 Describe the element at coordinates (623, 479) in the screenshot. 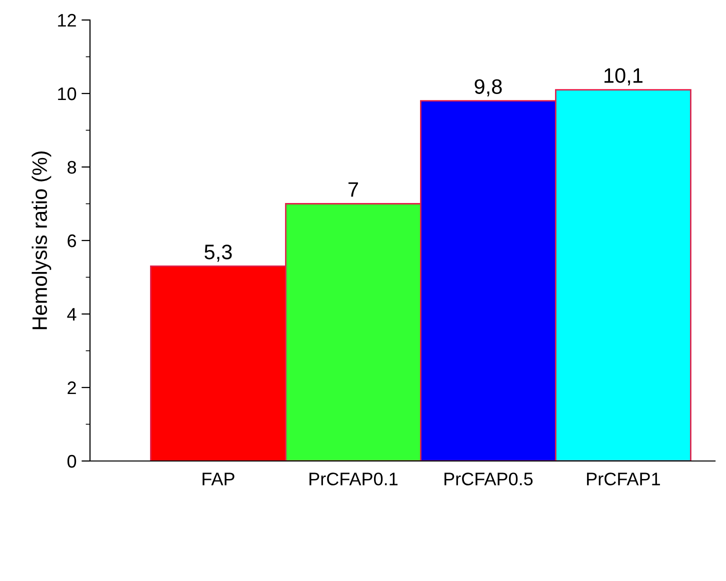

I see `x-tick-label: PrCFAP1` at that location.